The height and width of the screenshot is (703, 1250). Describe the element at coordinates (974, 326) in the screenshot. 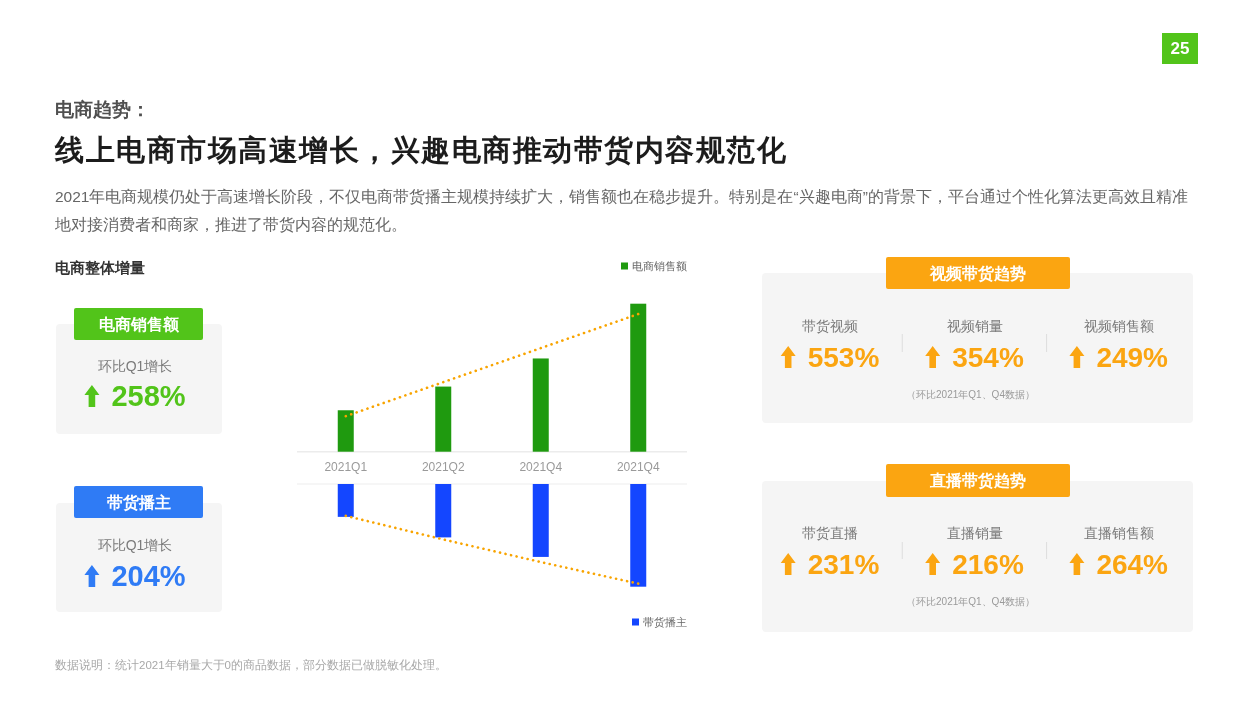

I see `category-label: 视频销量` at that location.